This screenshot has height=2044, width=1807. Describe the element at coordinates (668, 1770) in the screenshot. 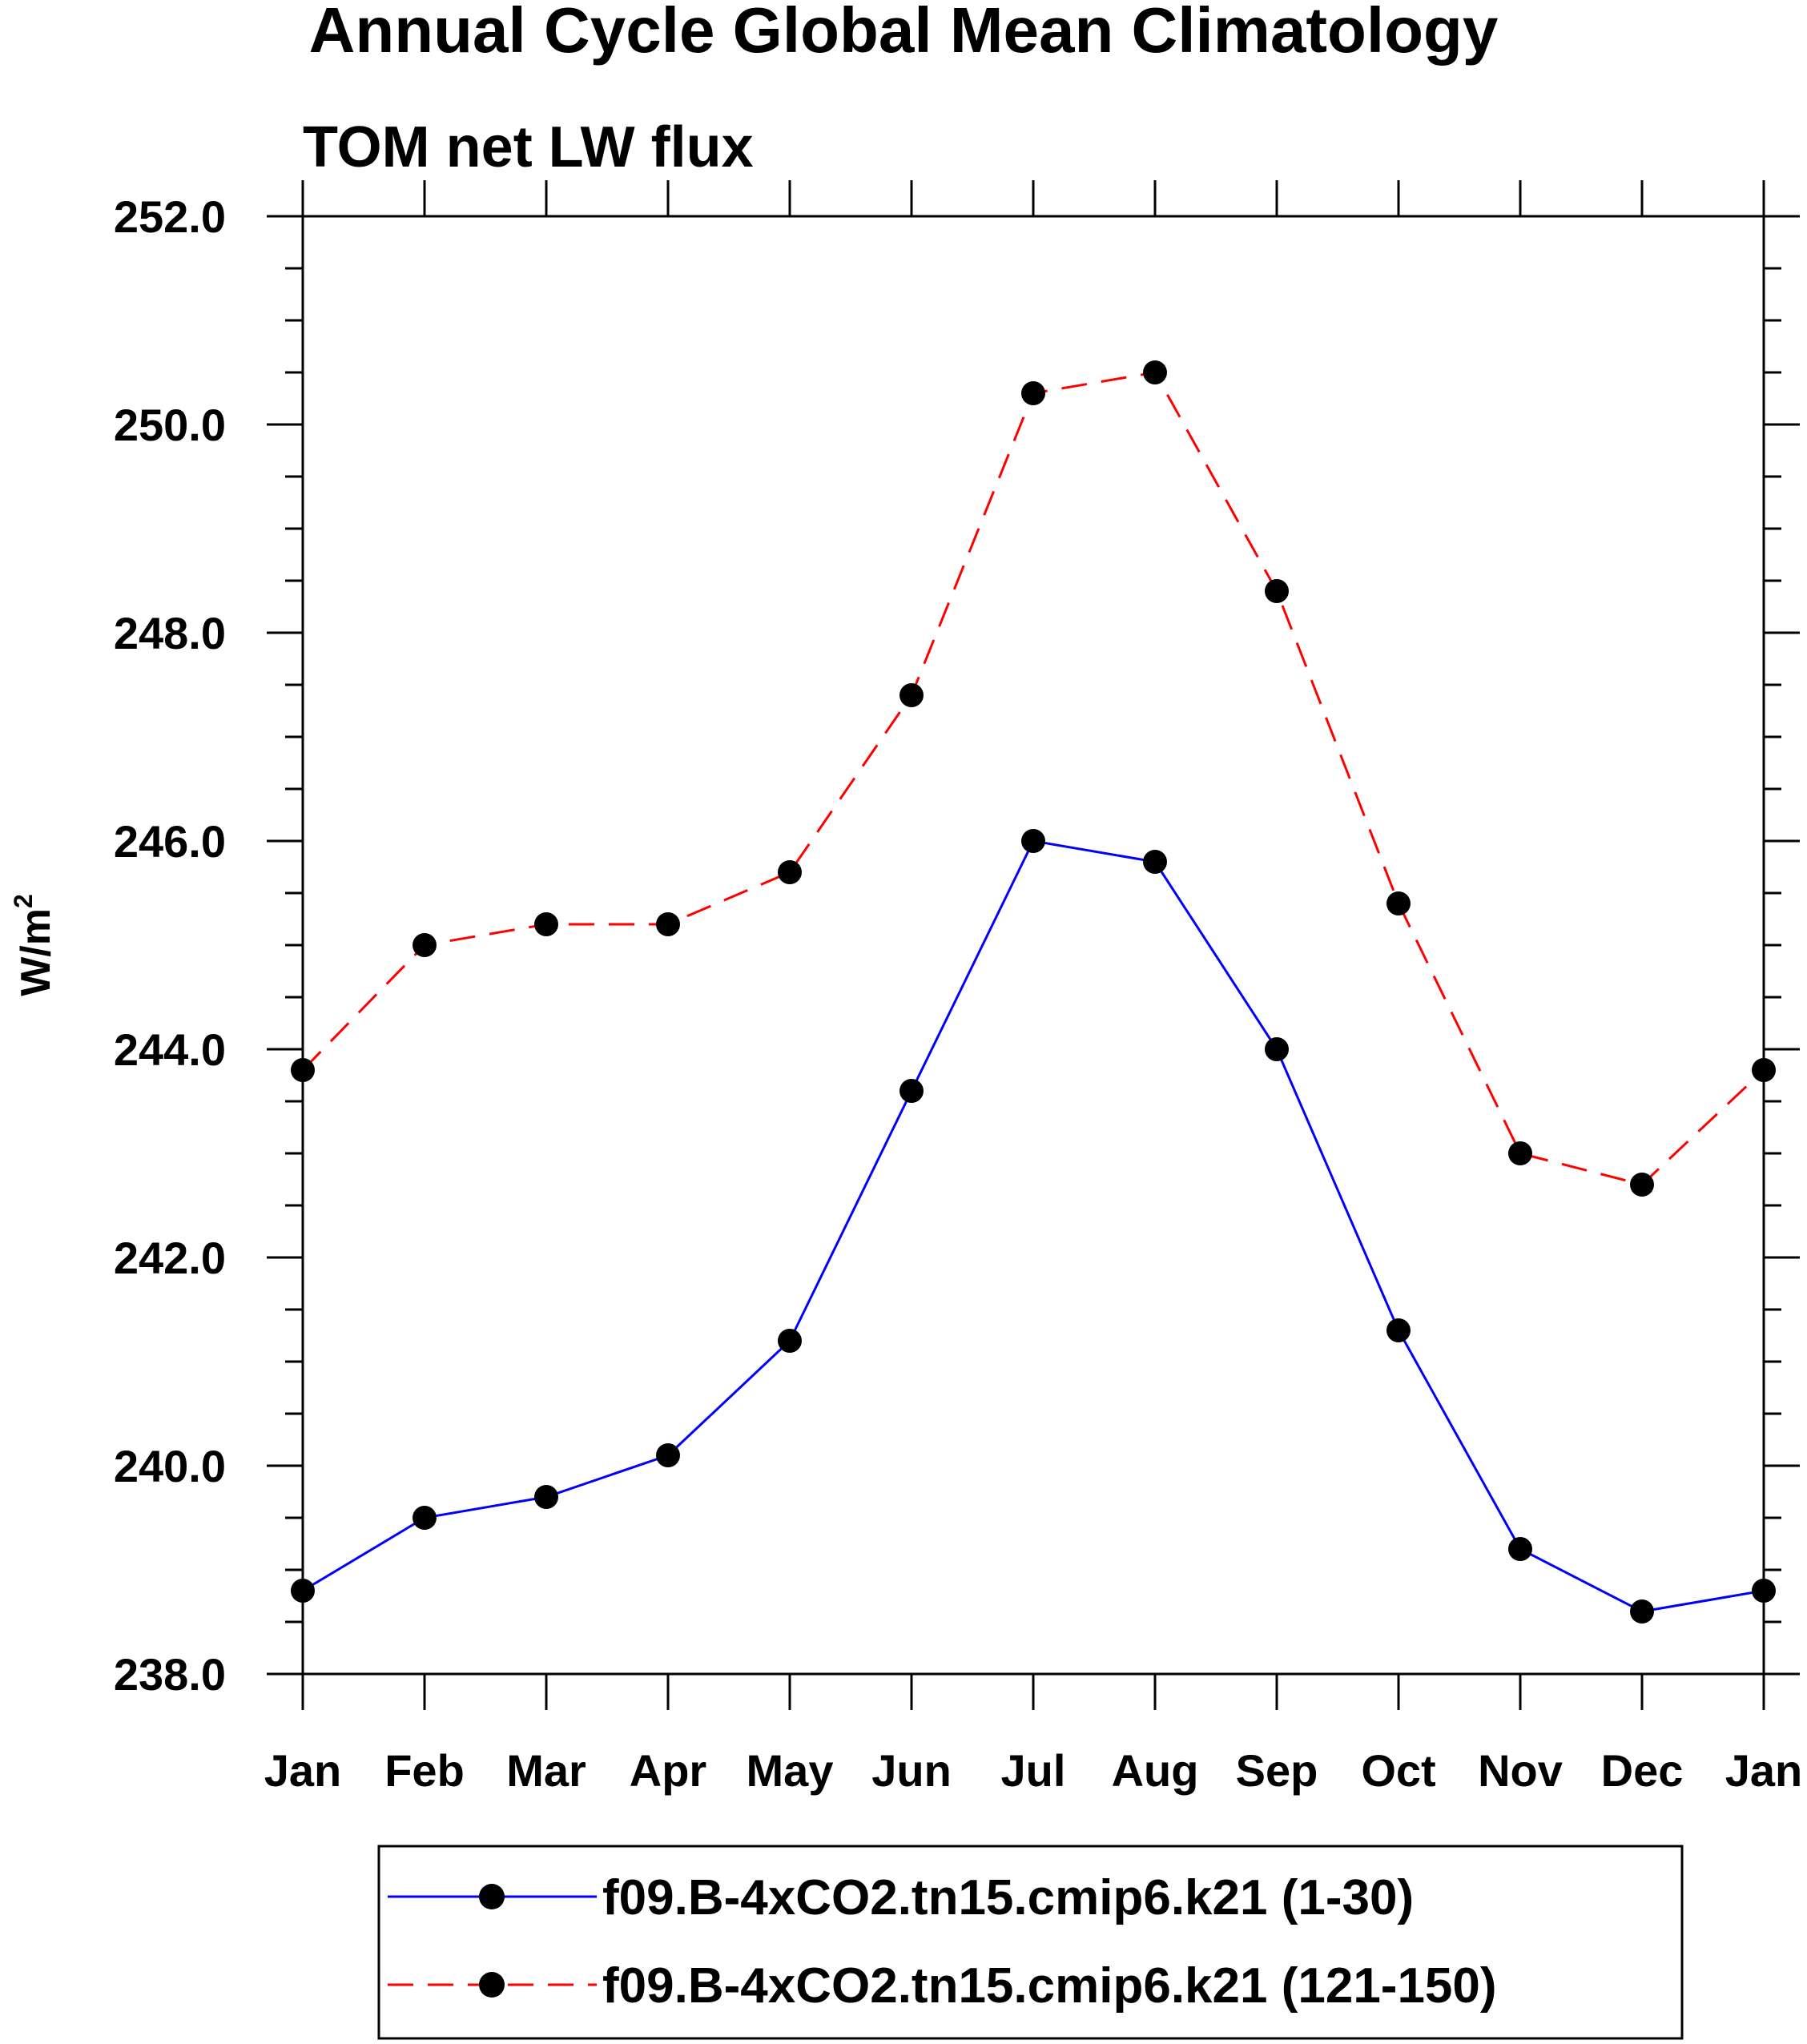

I see `x-tick-label: Apr` at that location.